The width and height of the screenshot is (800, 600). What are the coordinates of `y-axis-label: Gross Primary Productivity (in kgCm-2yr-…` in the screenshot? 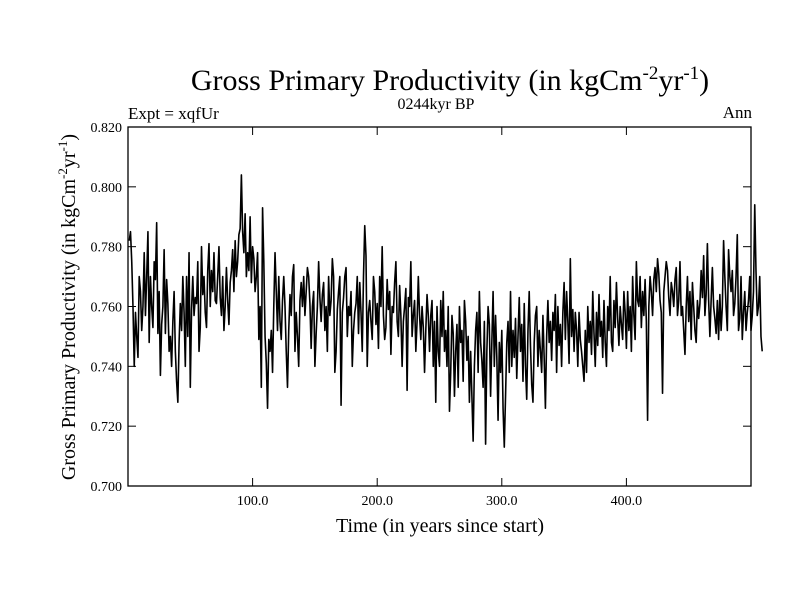 It's located at (67, 307).